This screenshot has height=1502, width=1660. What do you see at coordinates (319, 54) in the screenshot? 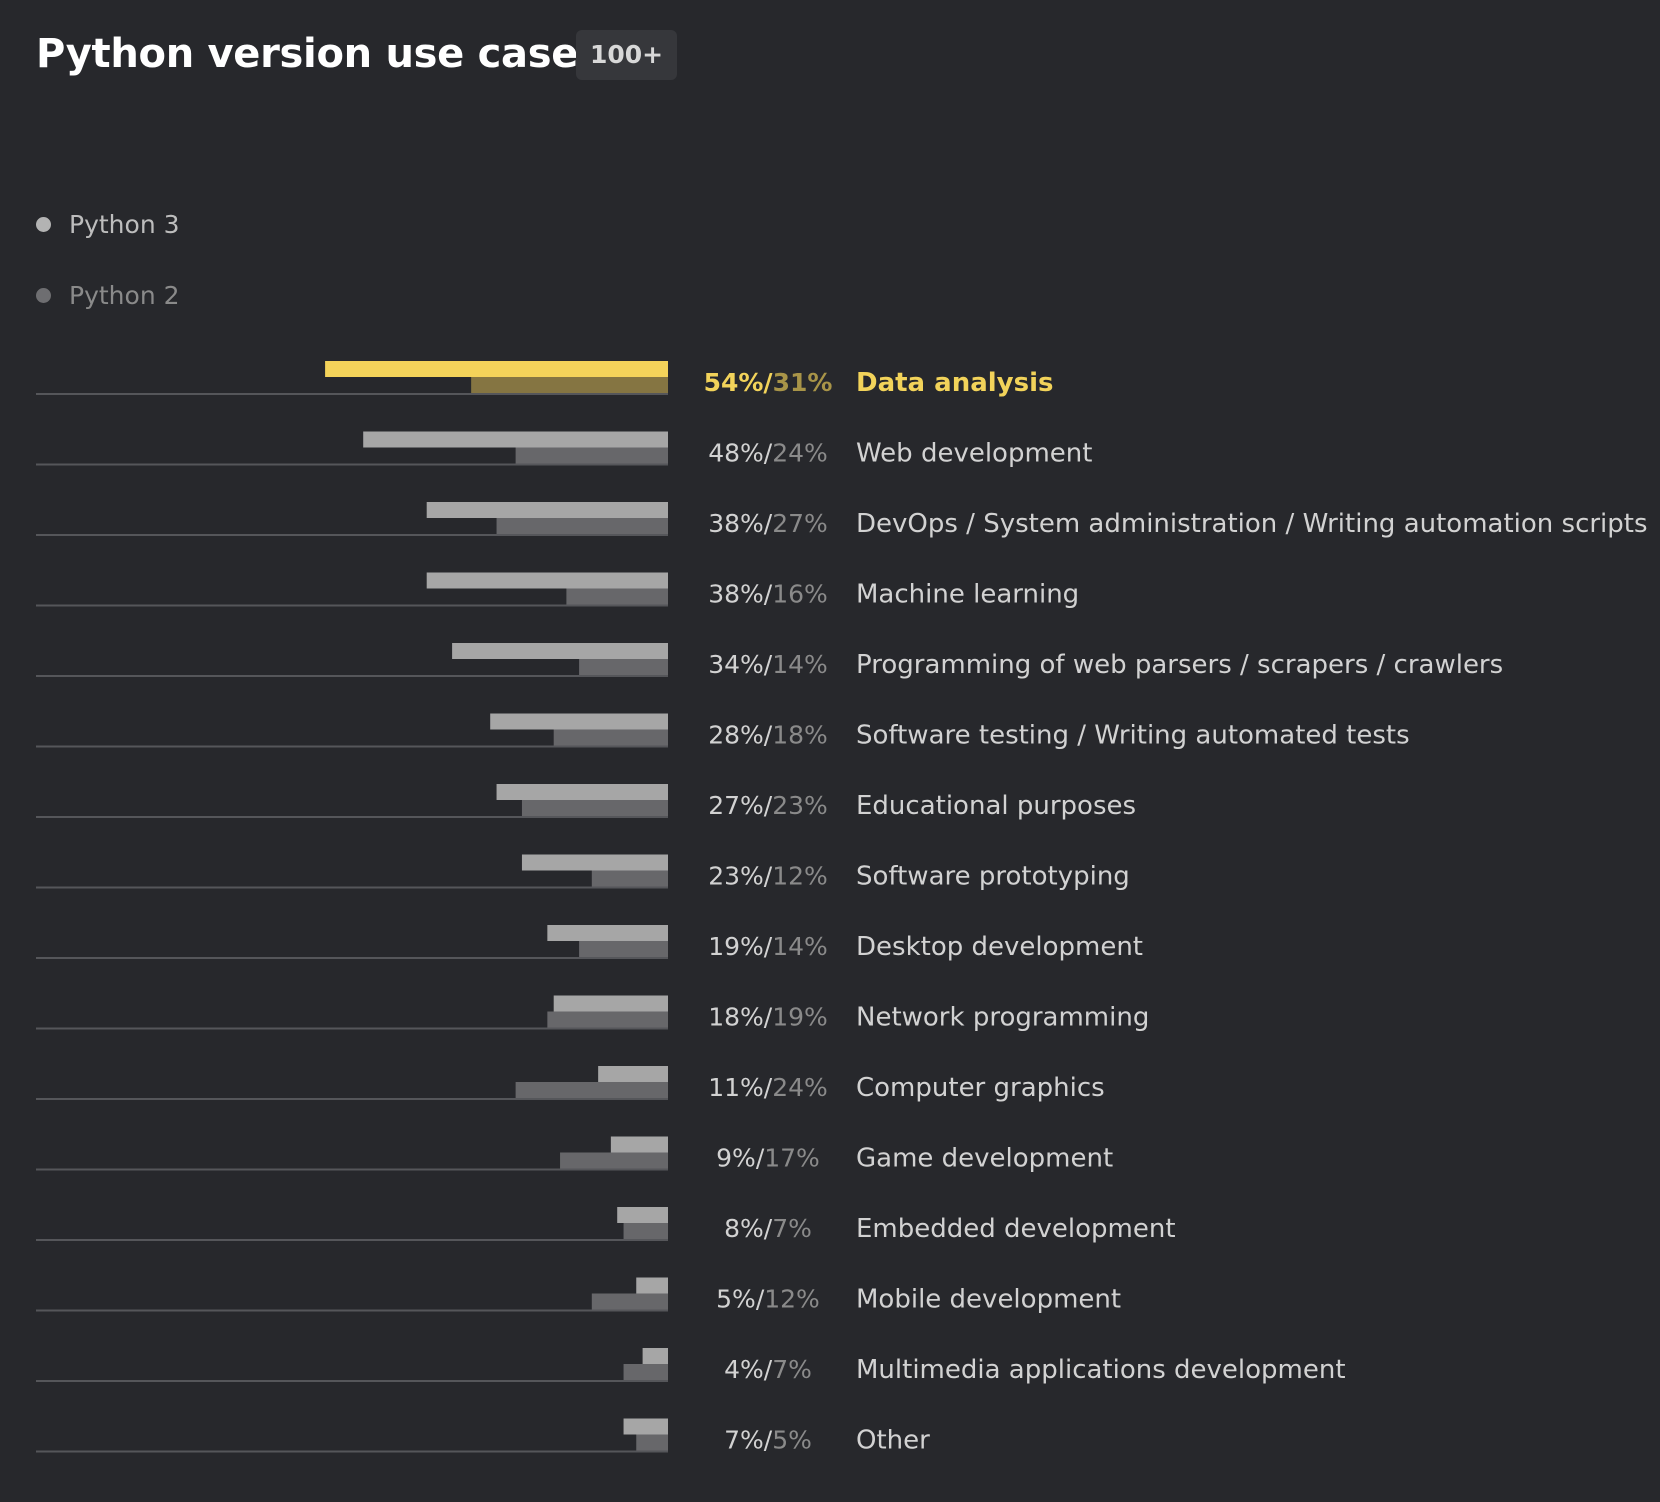
I see `chart-title: Python version use cases` at bounding box center [319, 54].